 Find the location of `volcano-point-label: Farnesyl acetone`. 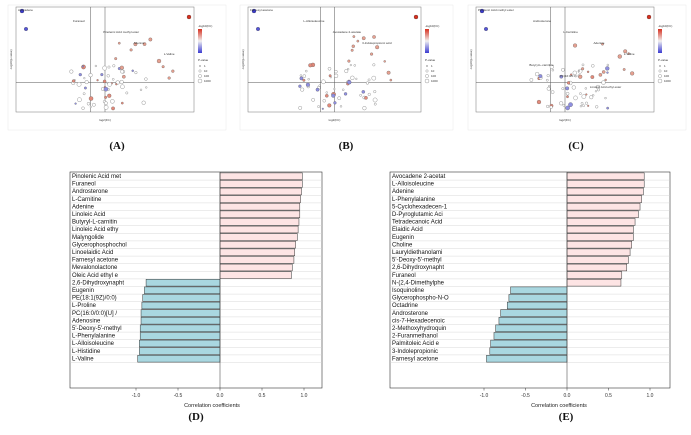

volcano-point-label: Farnesyl acetone is located at coordinates (261, 10).